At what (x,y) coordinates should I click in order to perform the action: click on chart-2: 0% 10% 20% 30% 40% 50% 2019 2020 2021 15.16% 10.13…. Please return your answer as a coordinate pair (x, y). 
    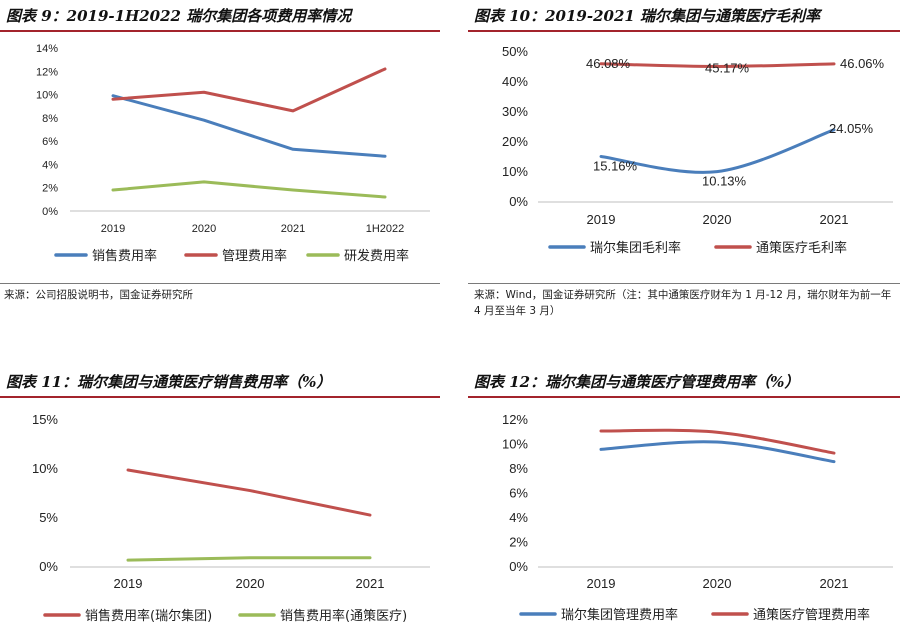
    Looking at the image, I should click on (697, 150).